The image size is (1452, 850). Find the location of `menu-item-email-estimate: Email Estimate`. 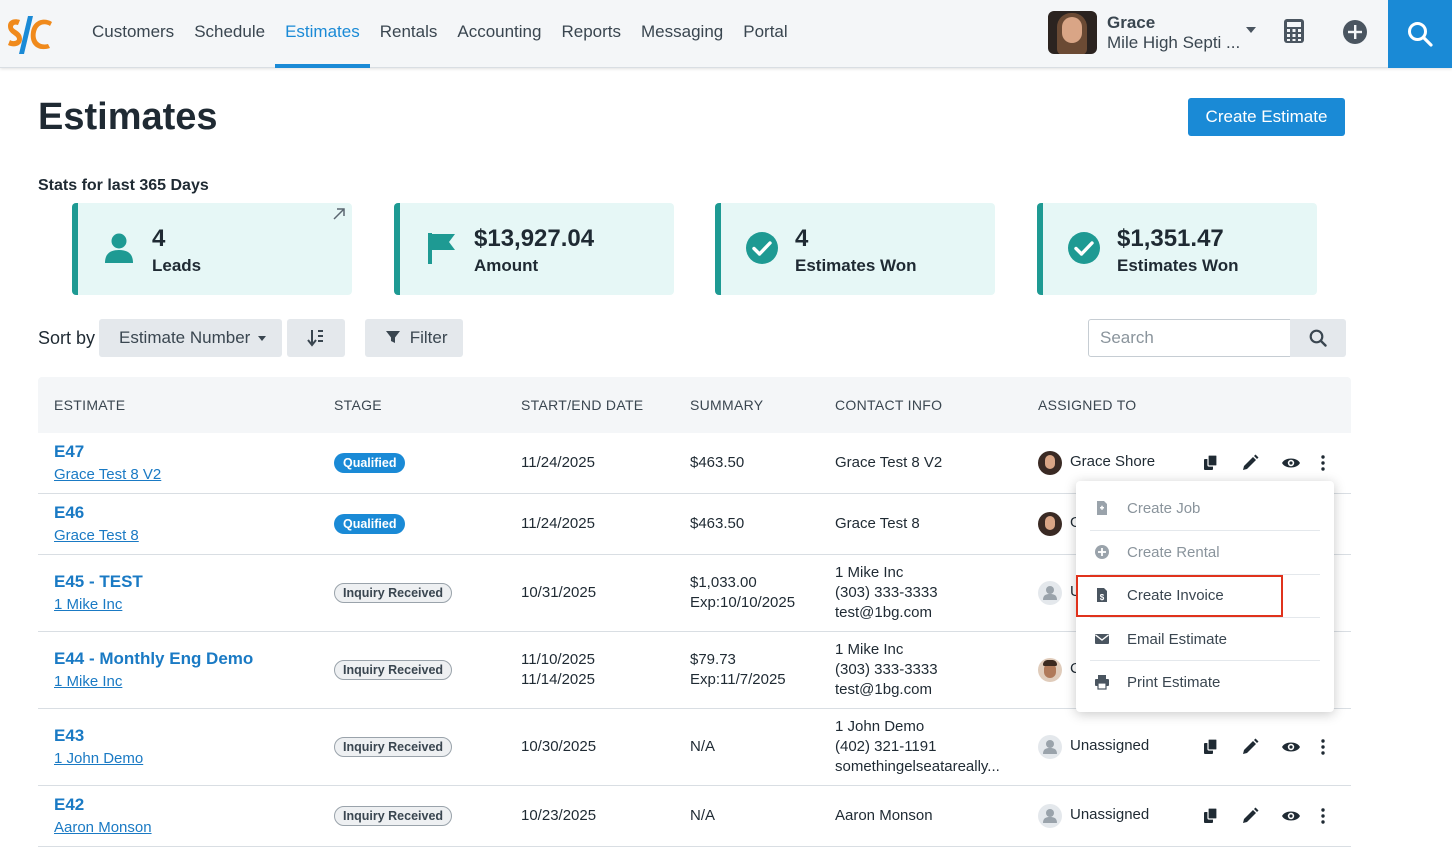

menu-item-email-estimate: Email Estimate is located at coordinates (1205, 639).